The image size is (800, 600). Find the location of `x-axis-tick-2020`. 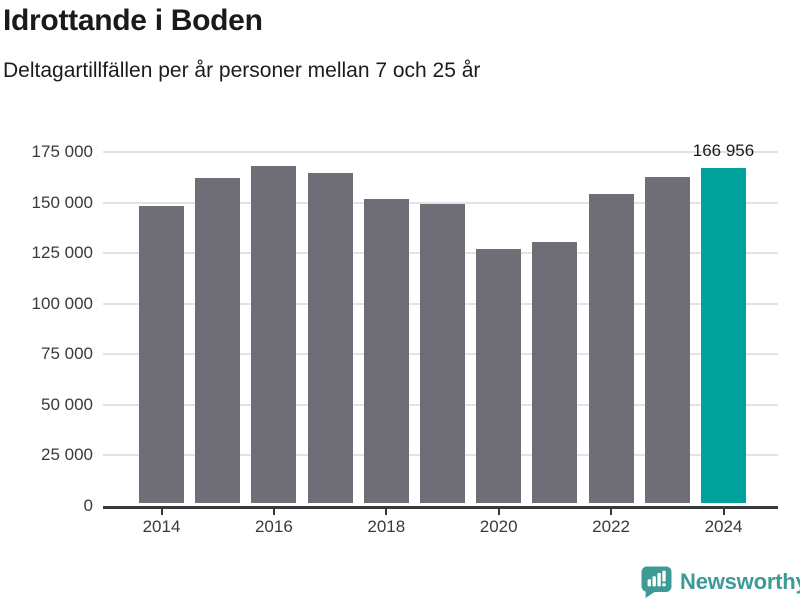

x-axis-tick-2020 is located at coordinates (498, 512).